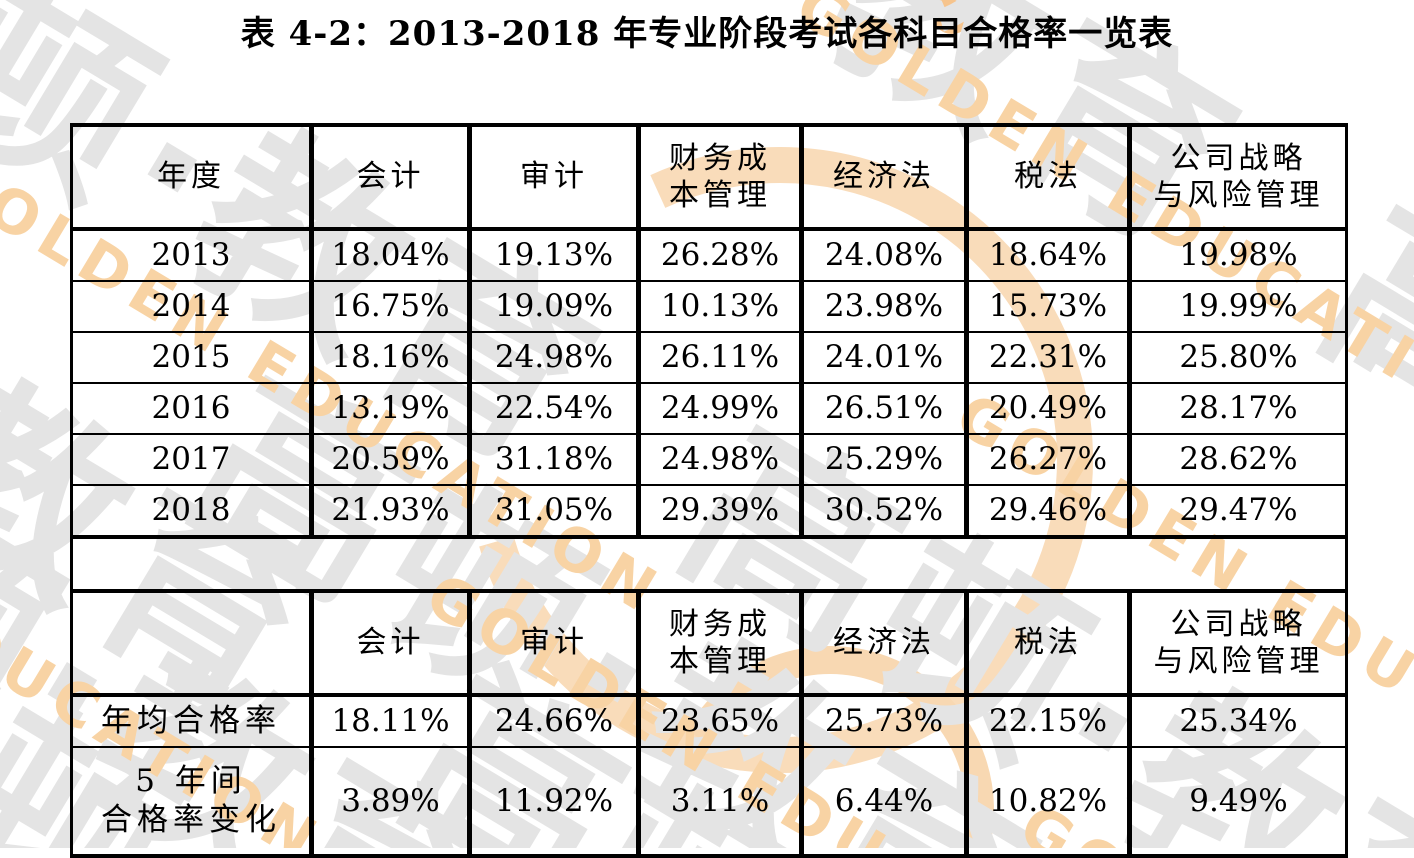 The height and width of the screenshot is (858, 1414). Describe the element at coordinates (390, 306) in the screenshot. I see `rate-cell: 16.75%` at that location.